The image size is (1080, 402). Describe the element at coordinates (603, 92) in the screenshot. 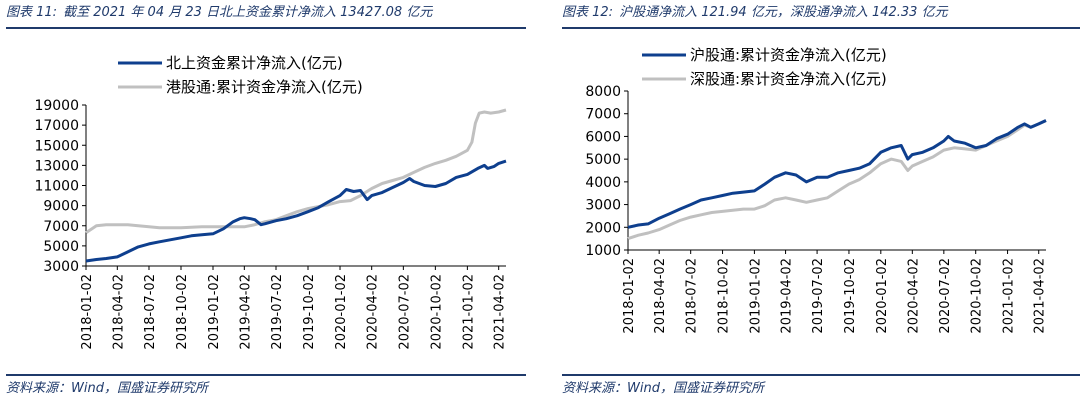

I see `y-tick-label: 8000` at that location.